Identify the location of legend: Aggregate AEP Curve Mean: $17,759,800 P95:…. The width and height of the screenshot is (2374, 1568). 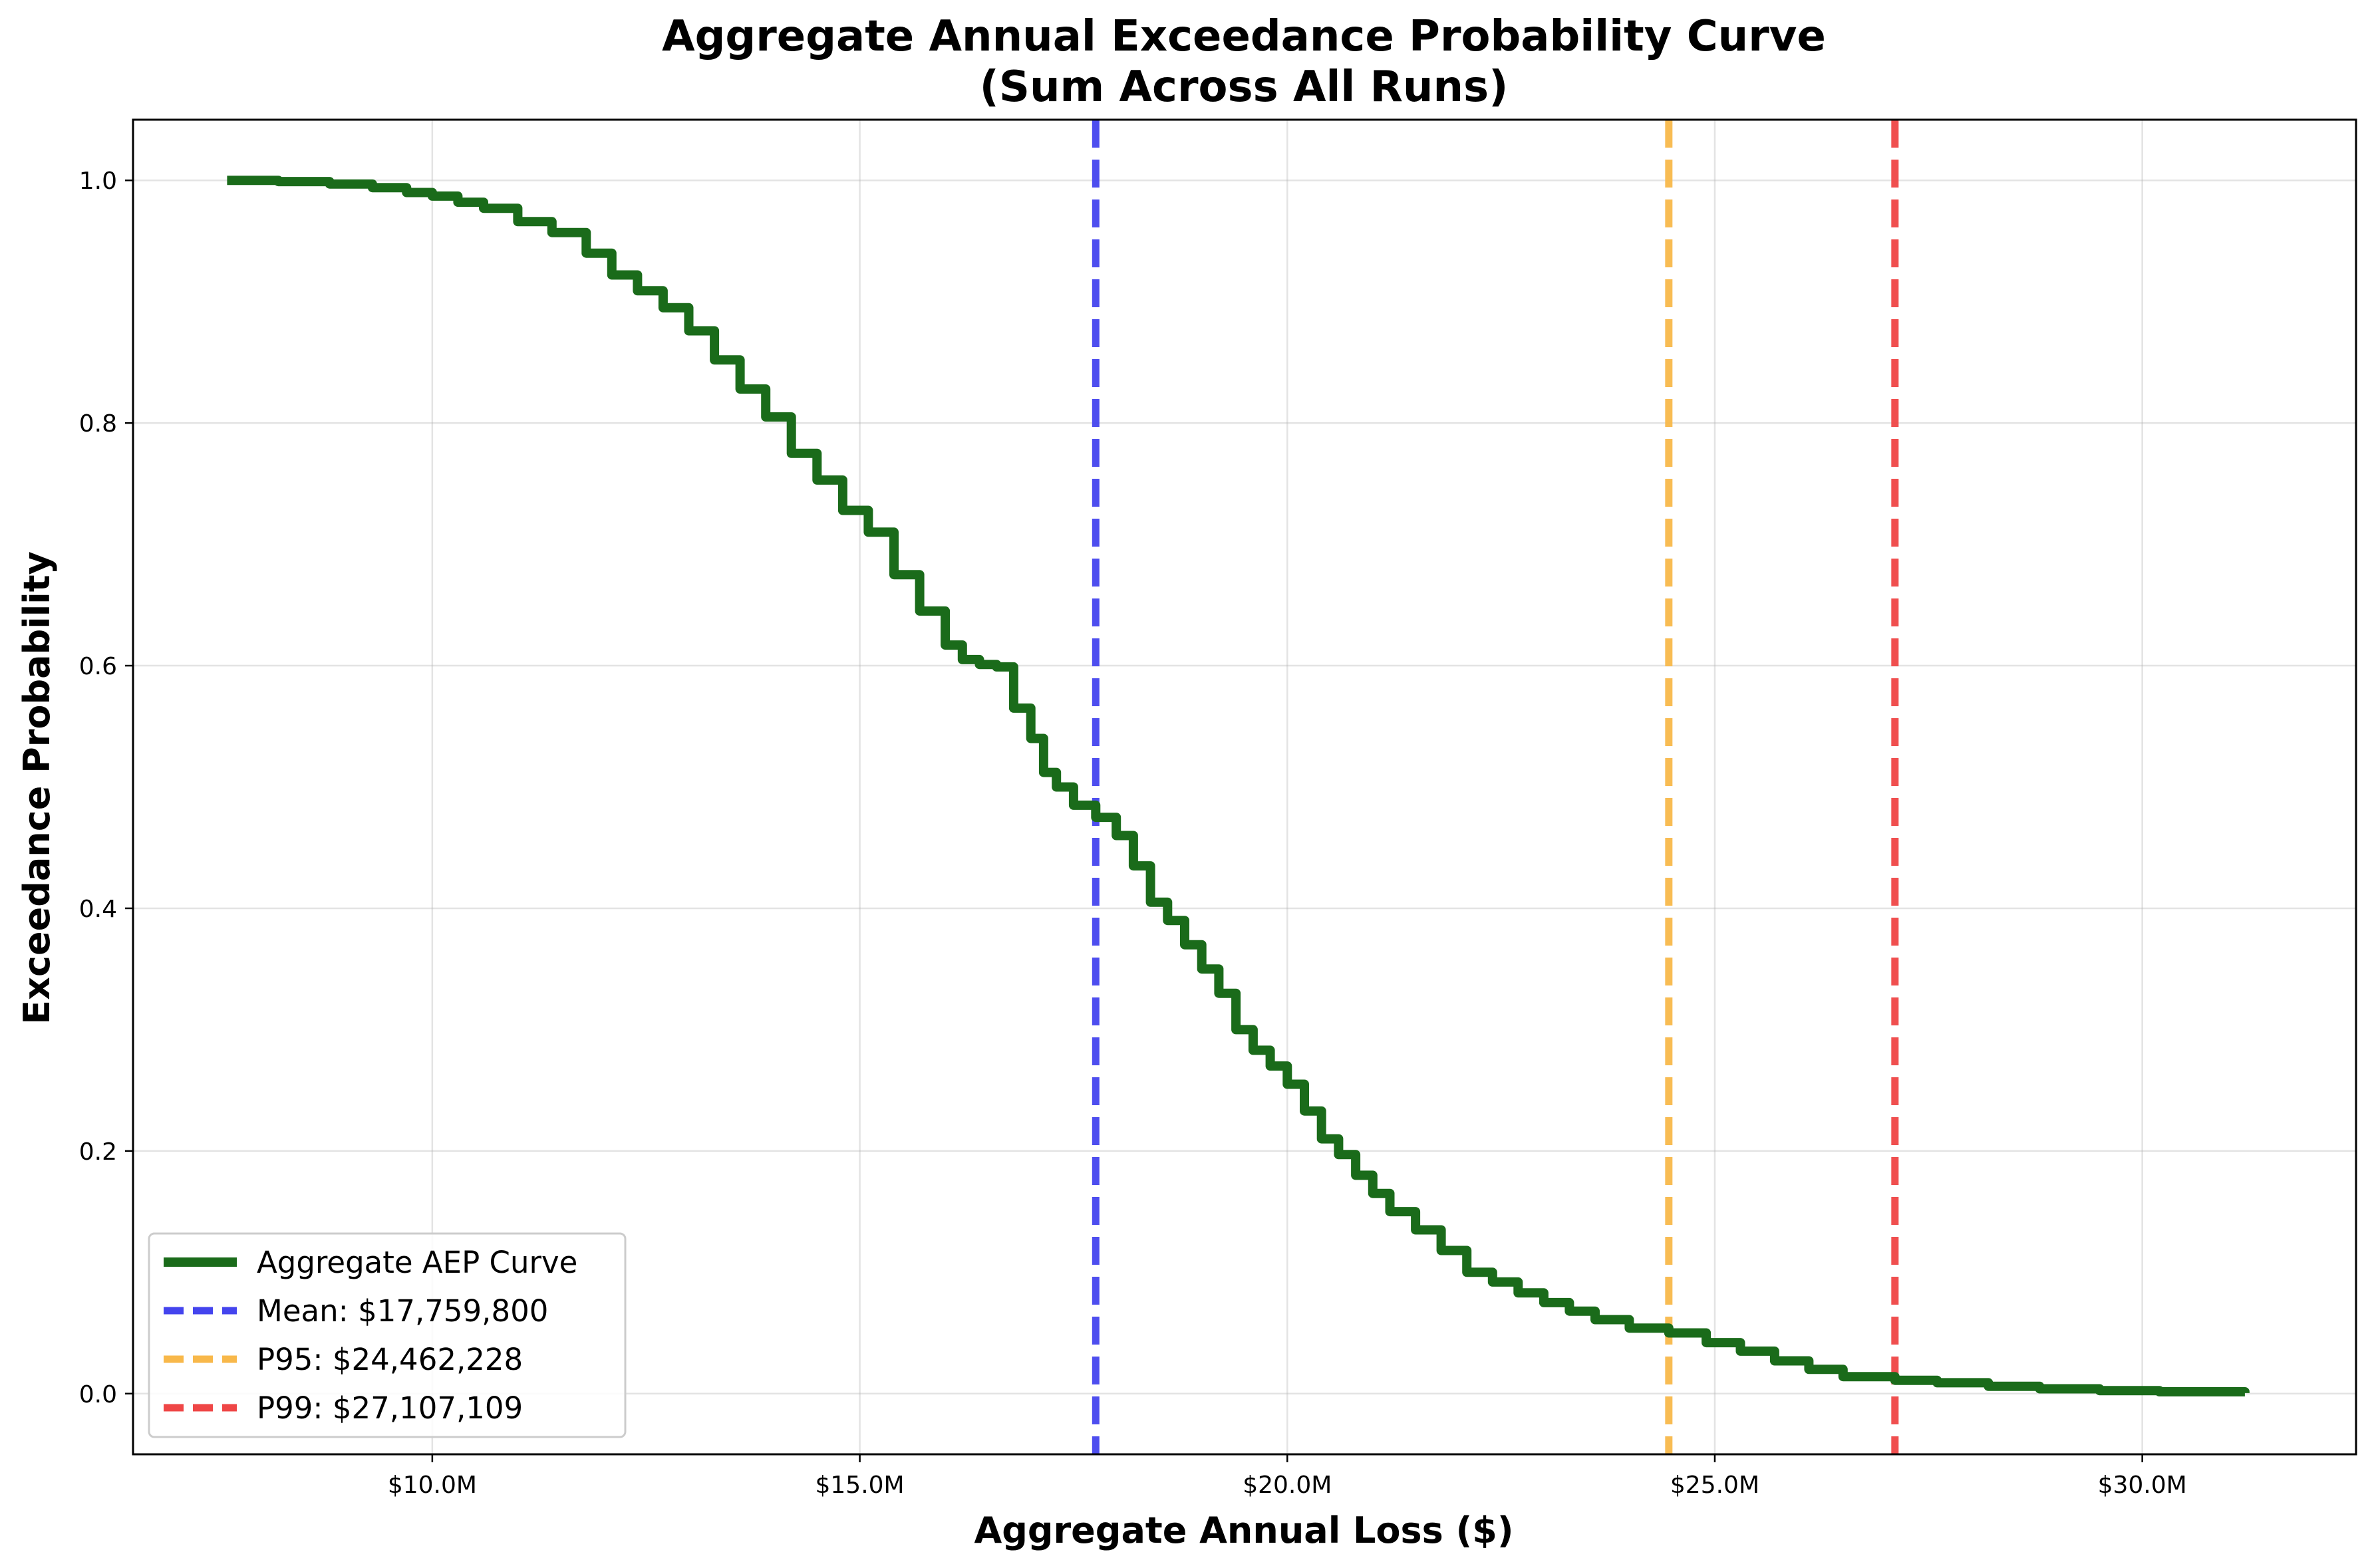
(387, 1335).